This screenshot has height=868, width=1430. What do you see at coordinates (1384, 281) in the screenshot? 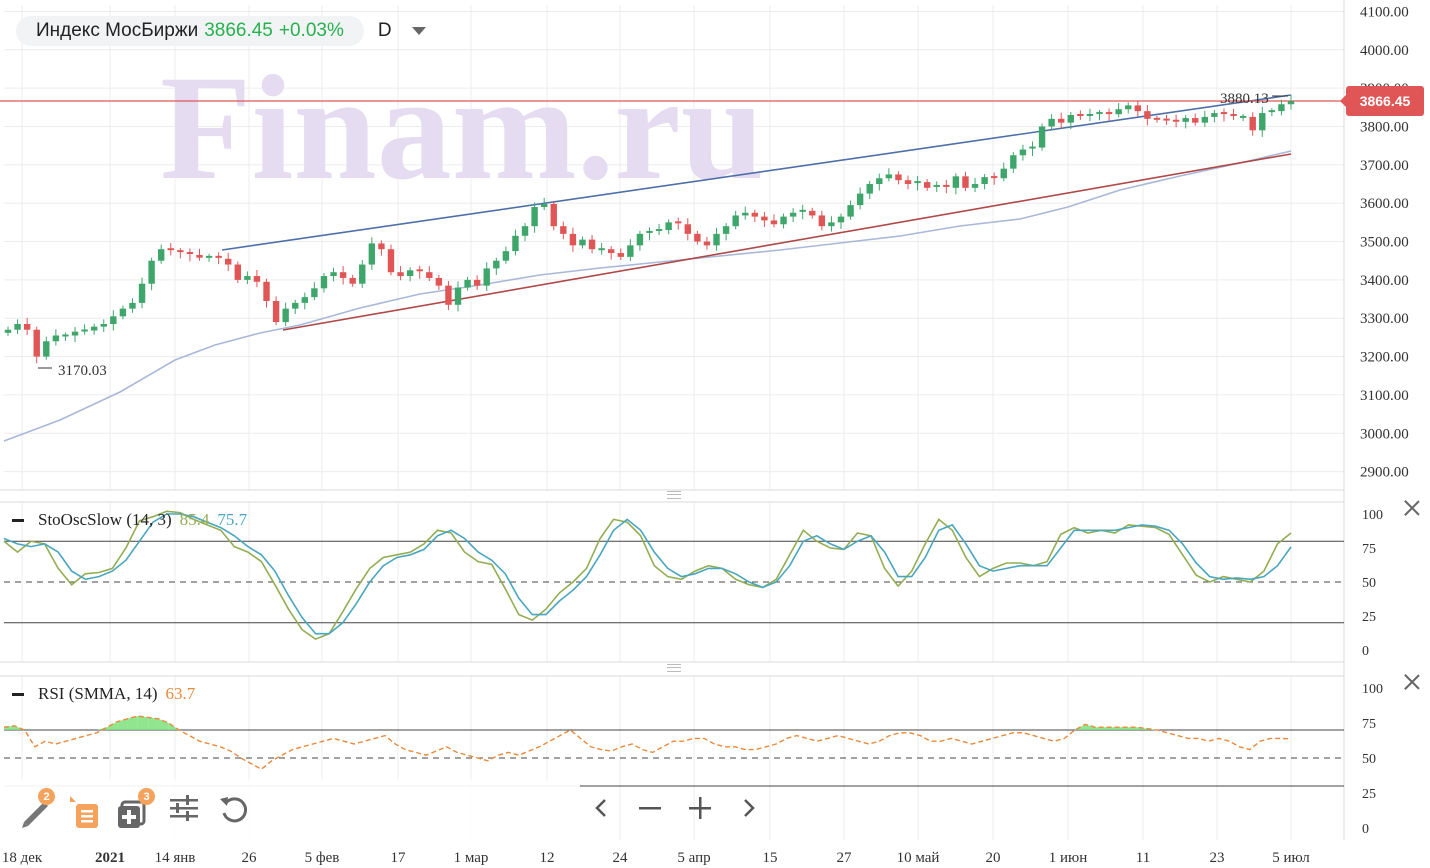
I see `y-tick-label: 3400.00` at bounding box center [1384, 281].